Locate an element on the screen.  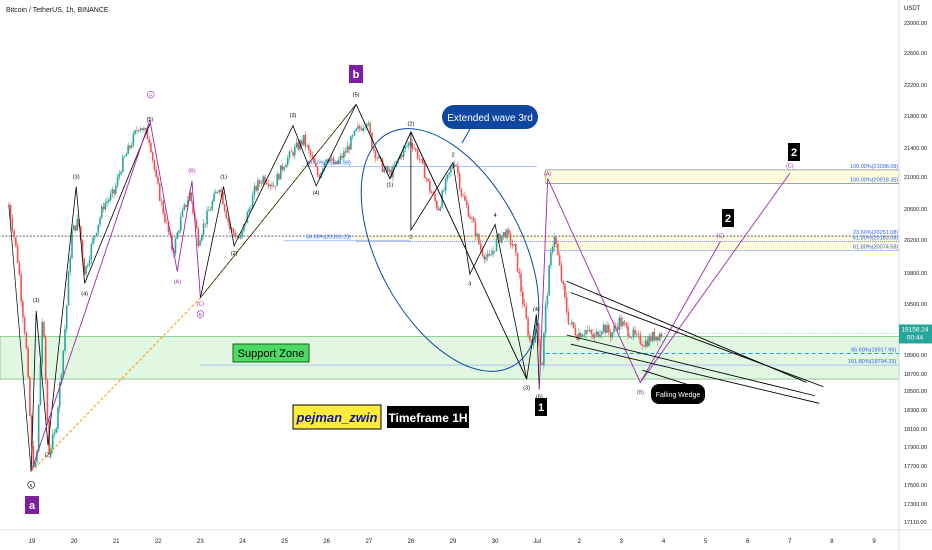
wave-badge-a: a is located at coordinates (32, 505).